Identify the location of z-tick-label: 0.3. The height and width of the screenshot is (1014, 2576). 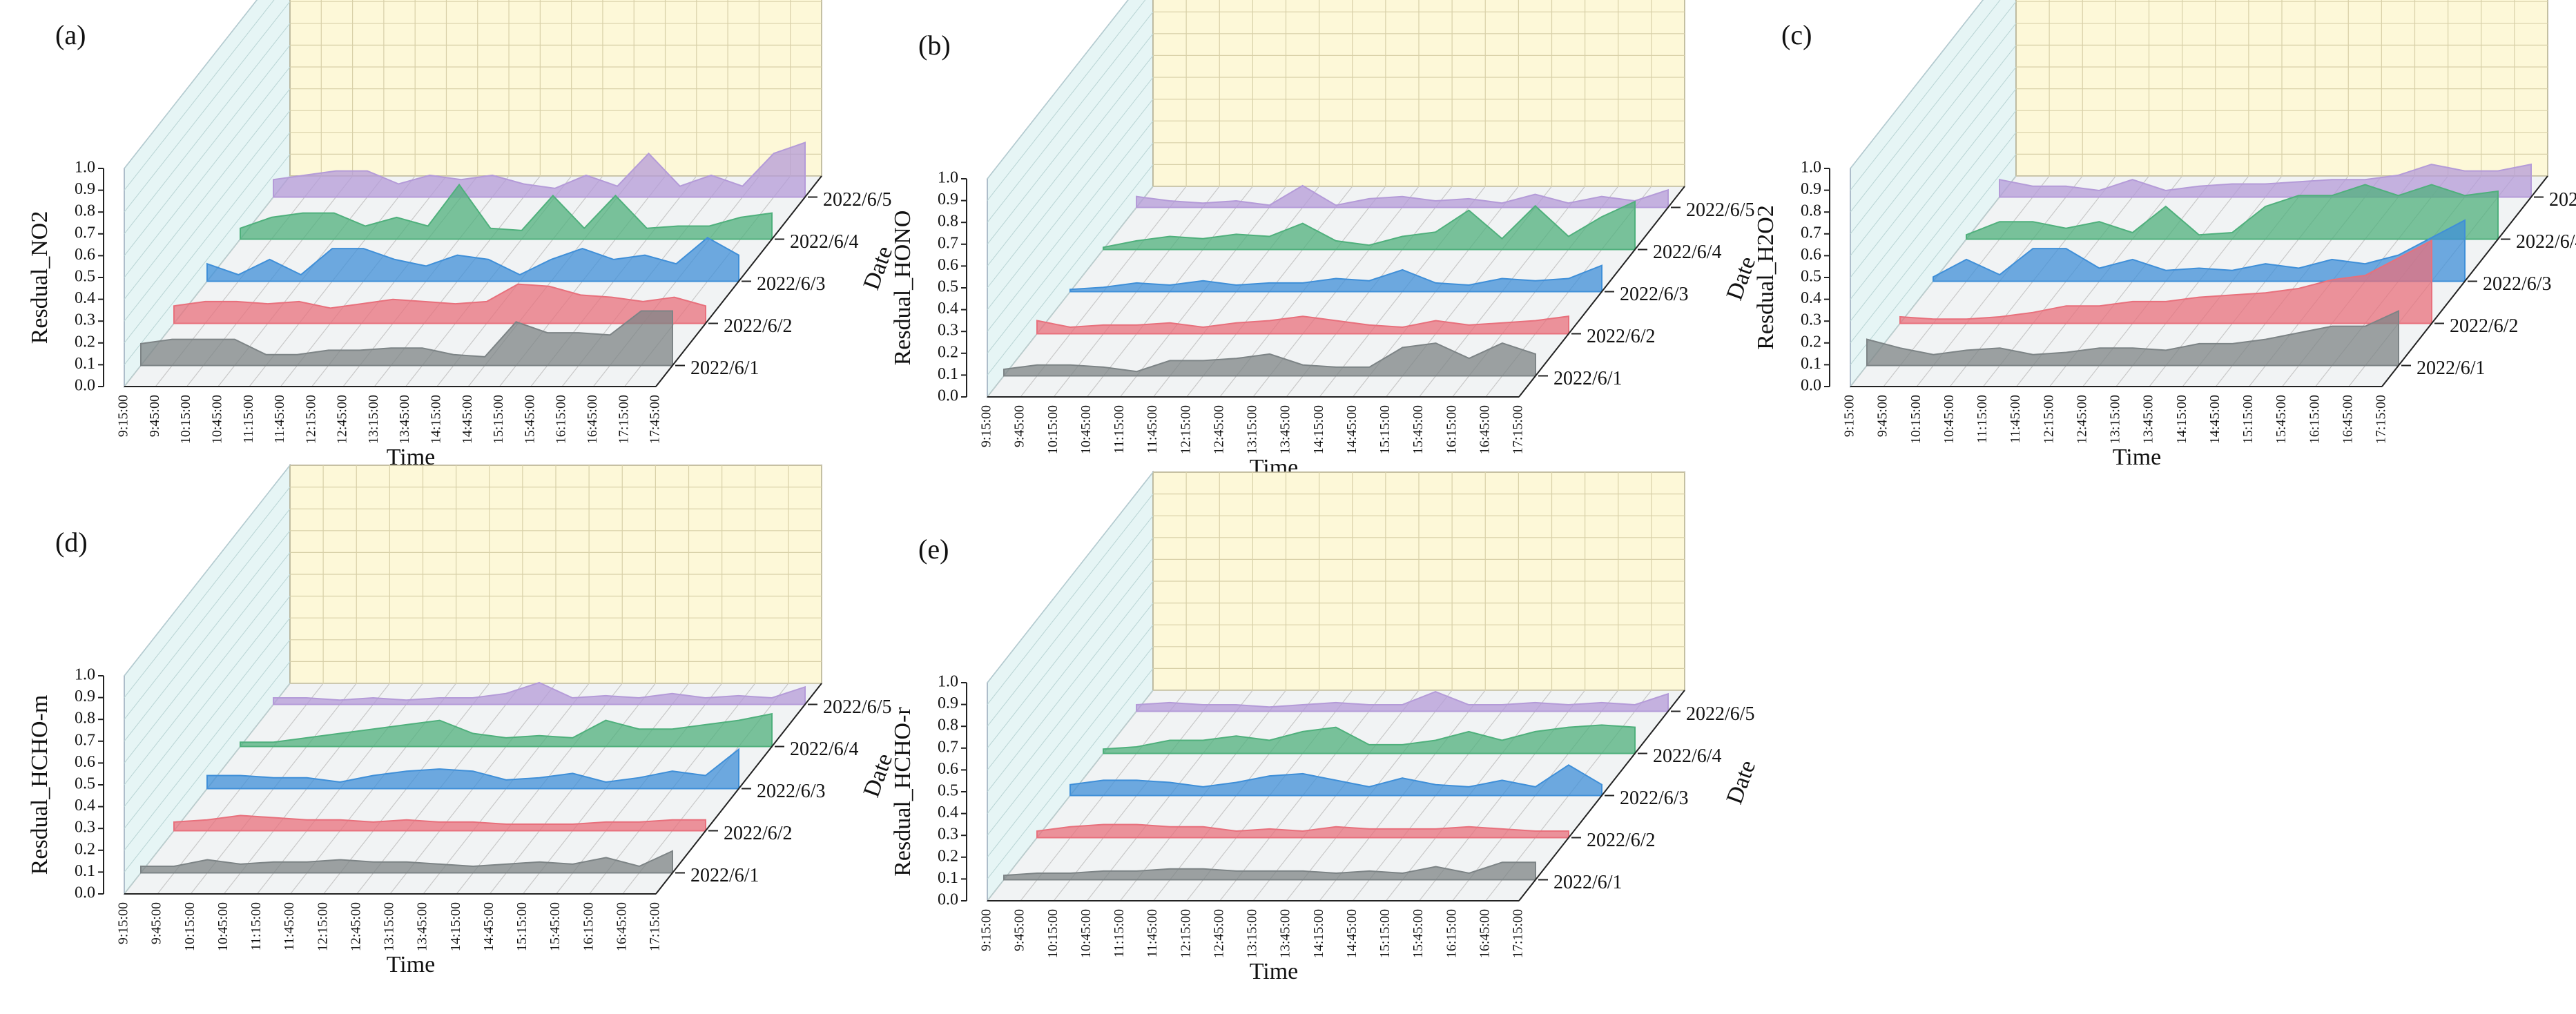
(1811, 320).